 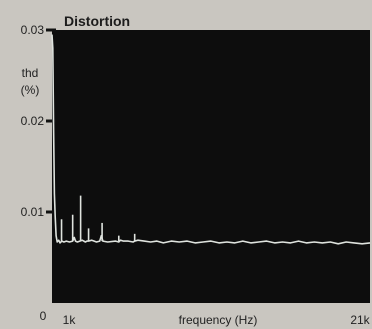 What do you see at coordinates (33, 30) in the screenshot?
I see `y-tick-label: 0.03` at bounding box center [33, 30].